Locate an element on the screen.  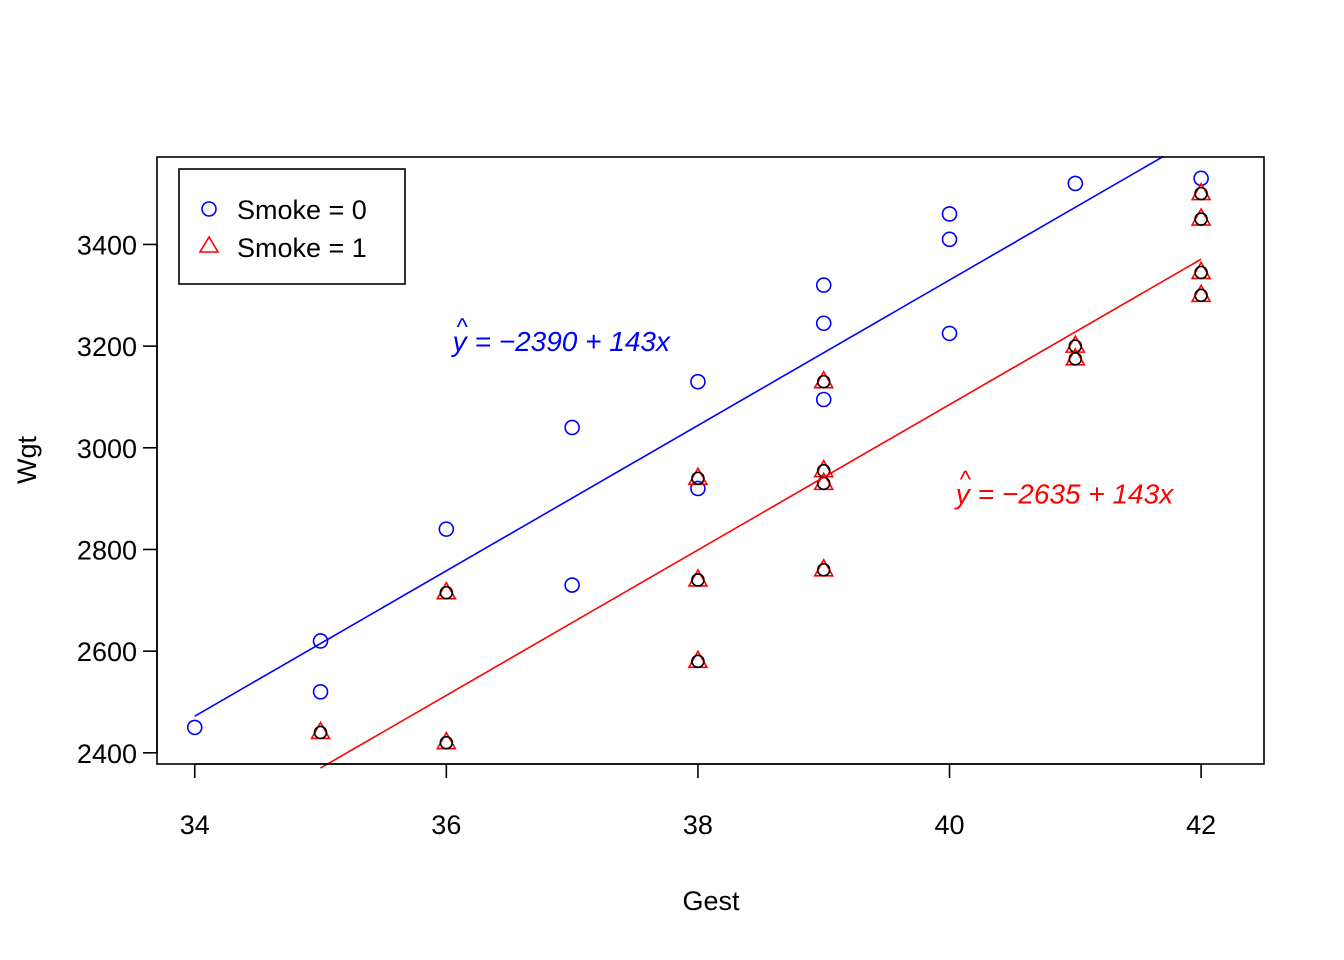
y-tick-label: 3400 is located at coordinates (107, 245).